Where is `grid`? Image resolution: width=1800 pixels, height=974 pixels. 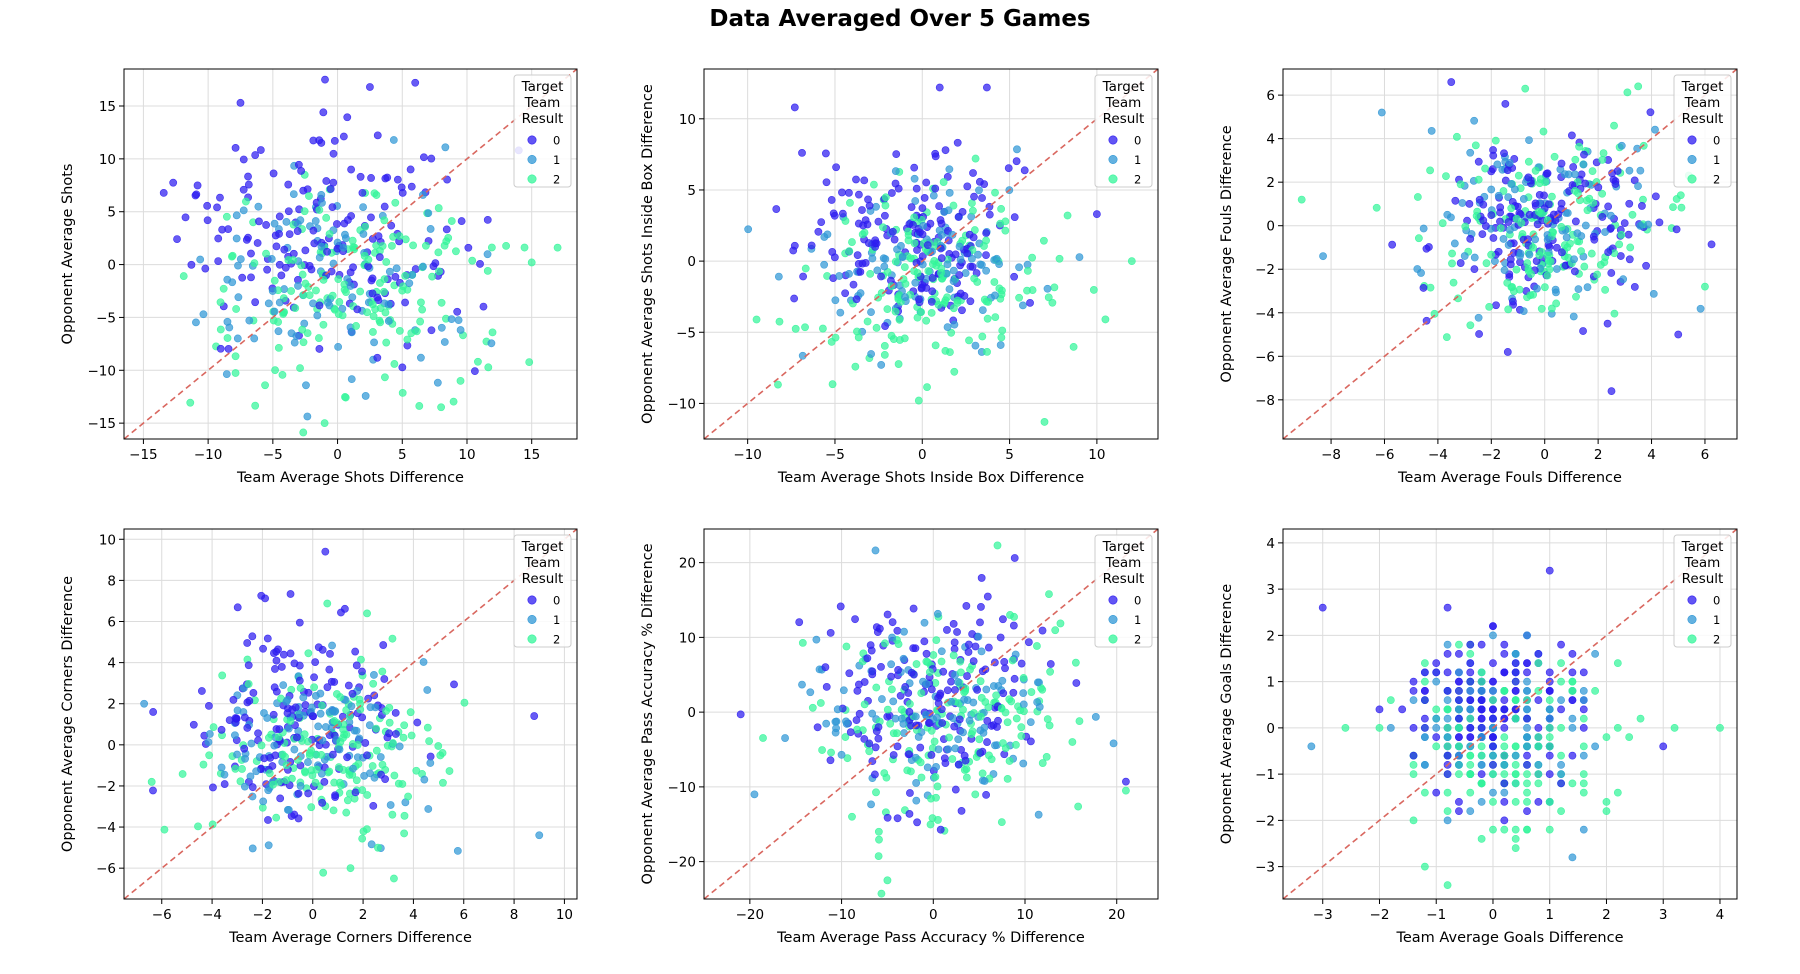 grid is located at coordinates (1510, 714).